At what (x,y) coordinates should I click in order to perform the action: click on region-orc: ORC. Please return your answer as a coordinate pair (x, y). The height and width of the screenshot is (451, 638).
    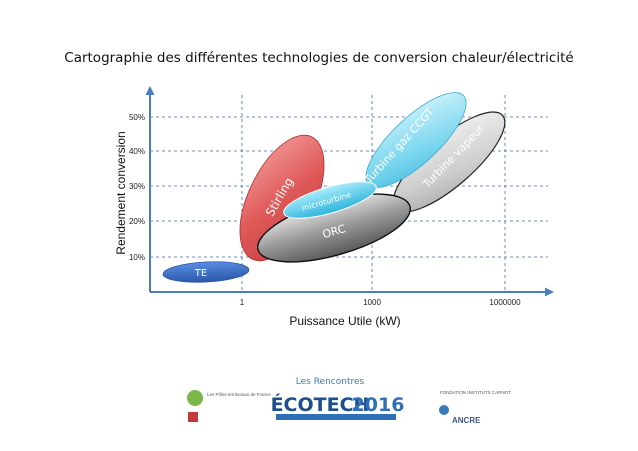
    Looking at the image, I should click on (334, 228).